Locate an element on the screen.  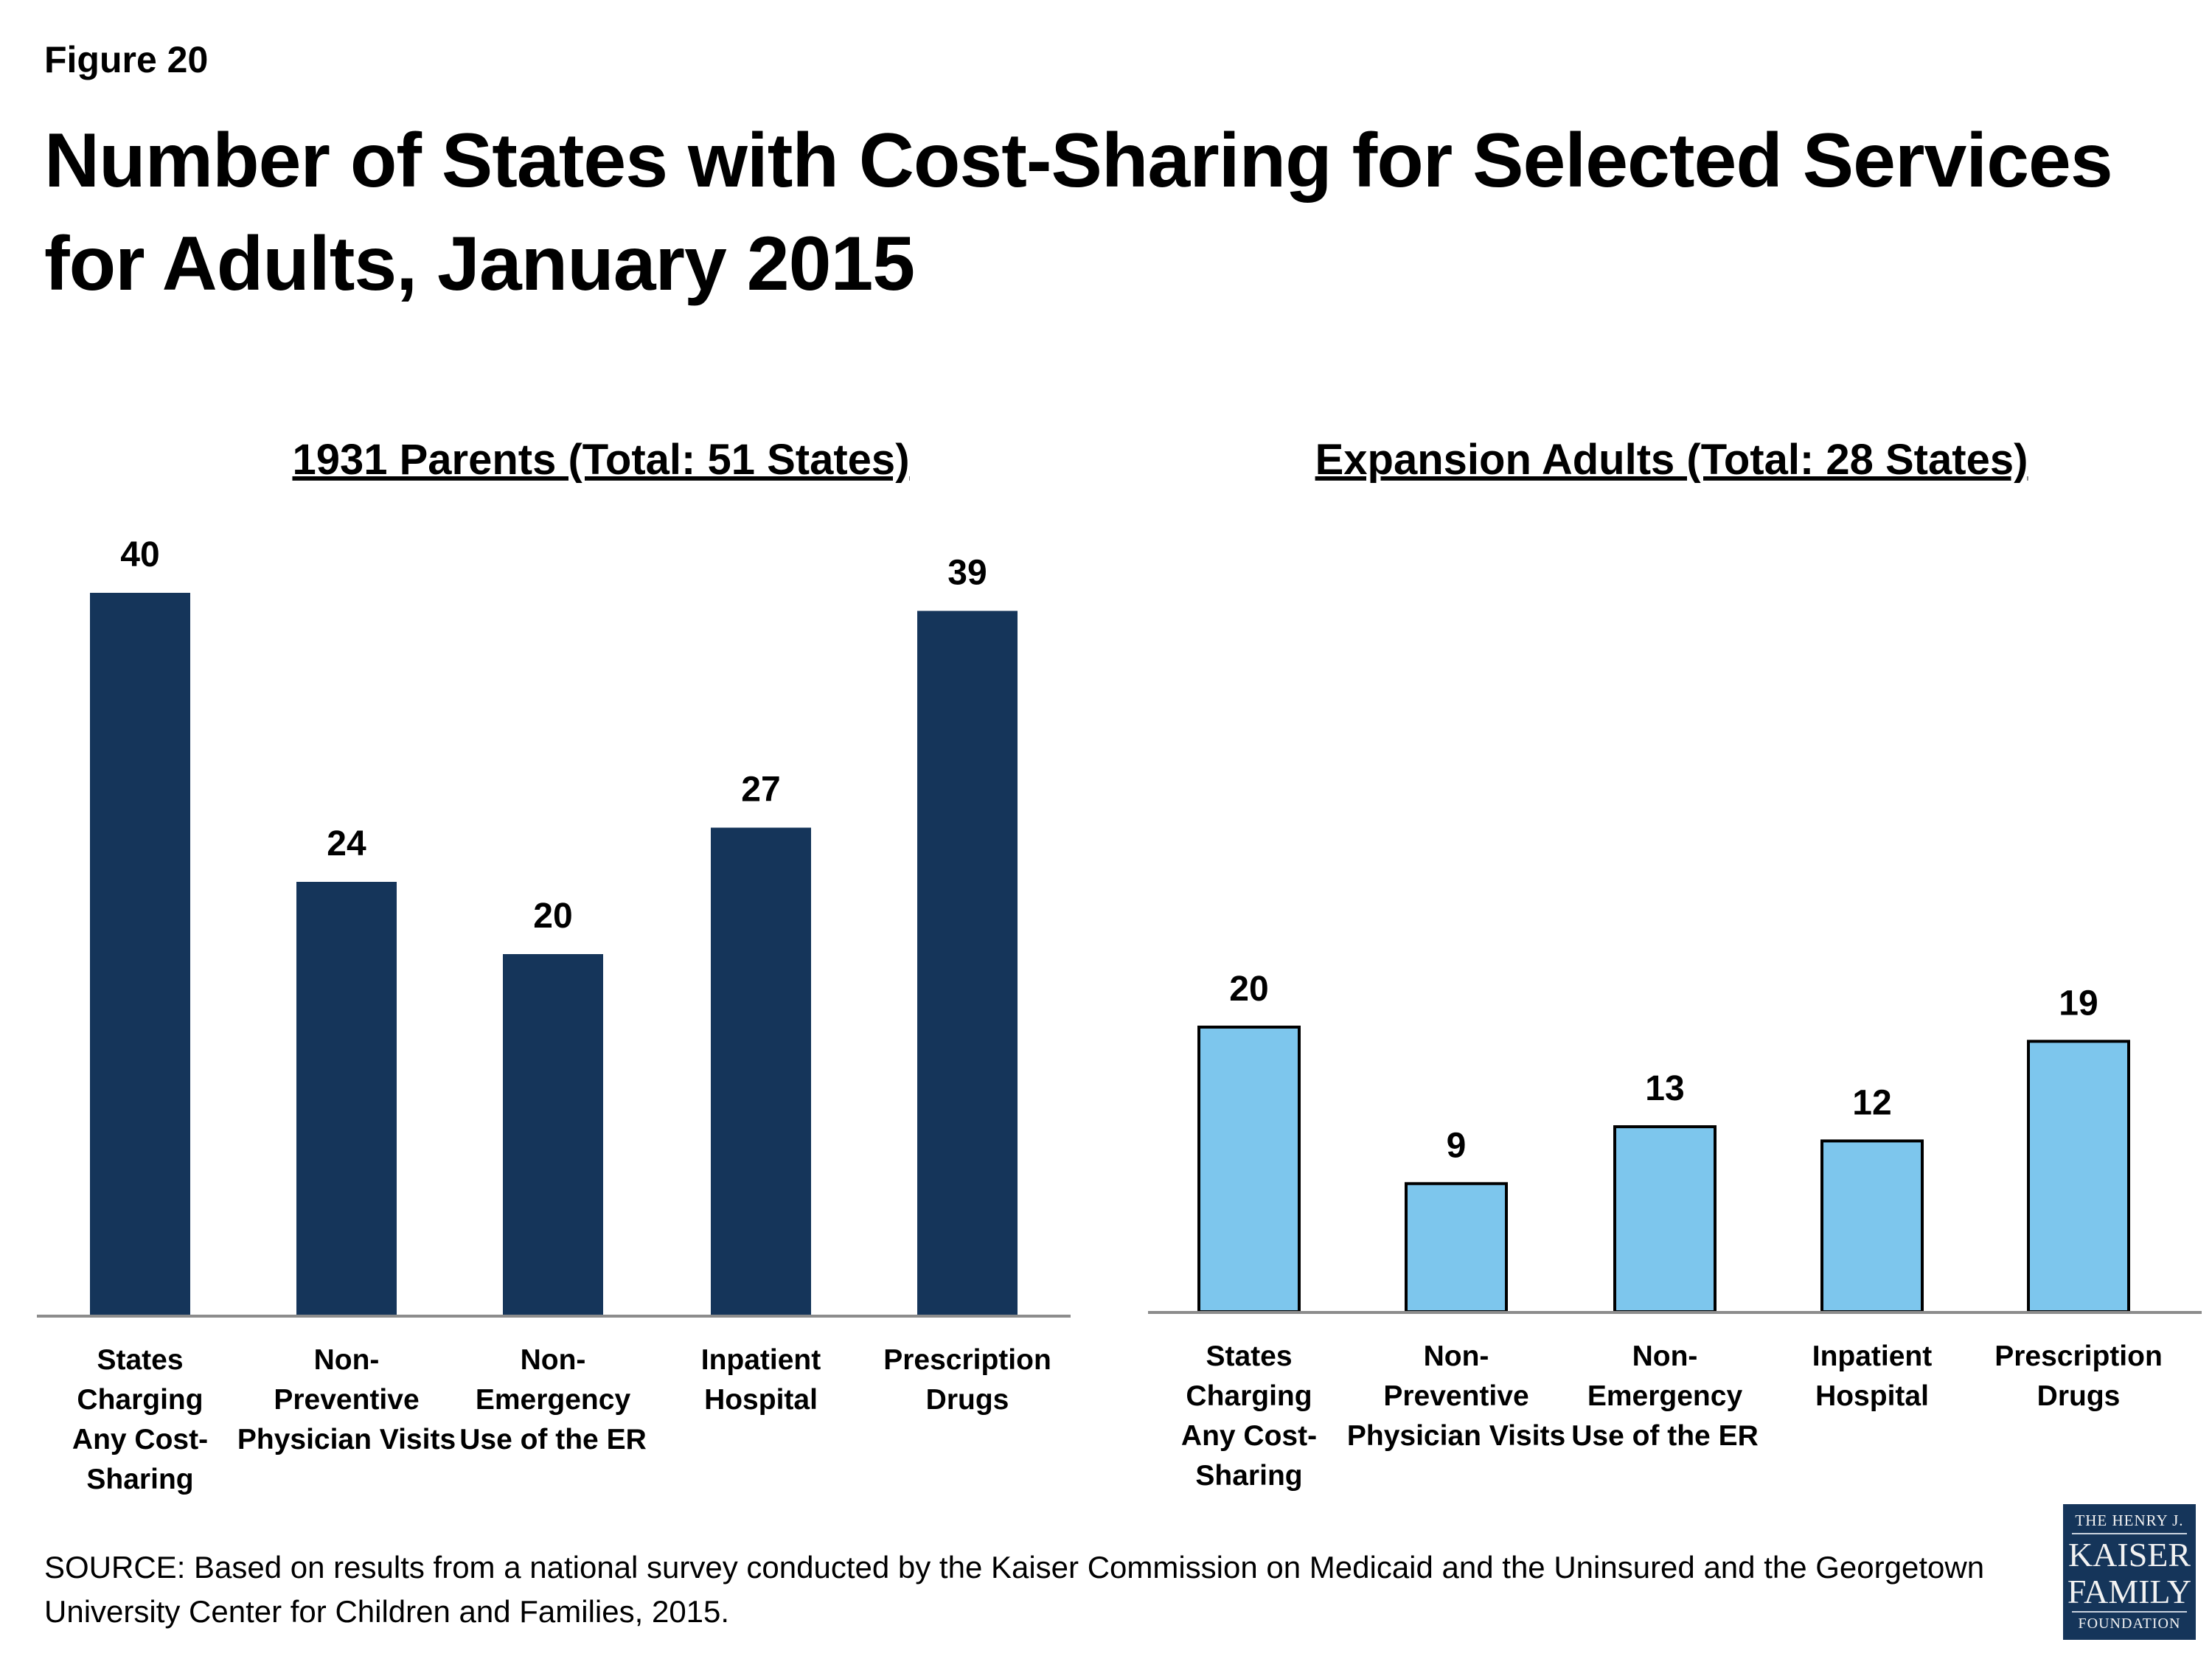
panel-title: 1931 Parents (Total: 51 States) is located at coordinates (600, 460).